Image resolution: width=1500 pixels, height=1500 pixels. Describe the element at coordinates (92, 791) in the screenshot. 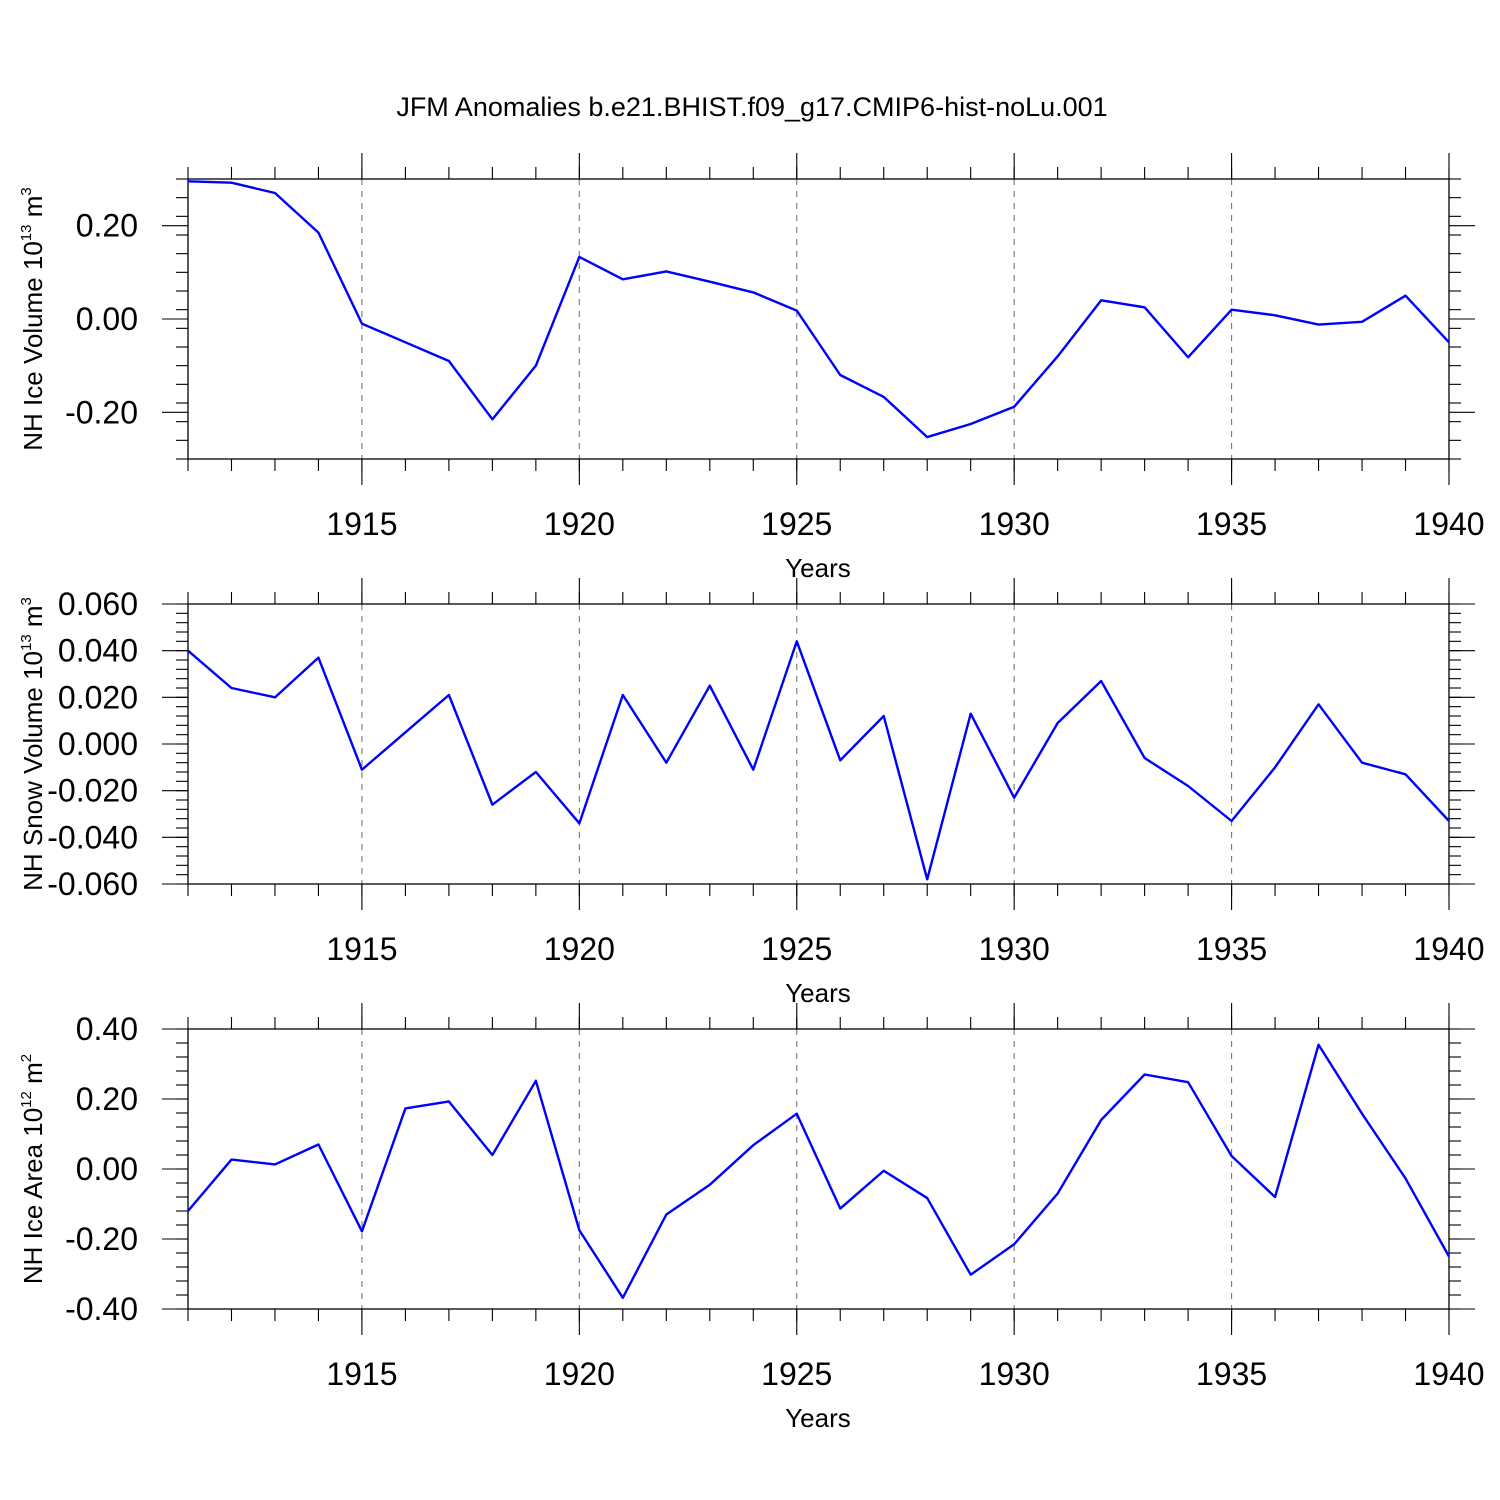

I see `y-tick-label: -0.020` at that location.